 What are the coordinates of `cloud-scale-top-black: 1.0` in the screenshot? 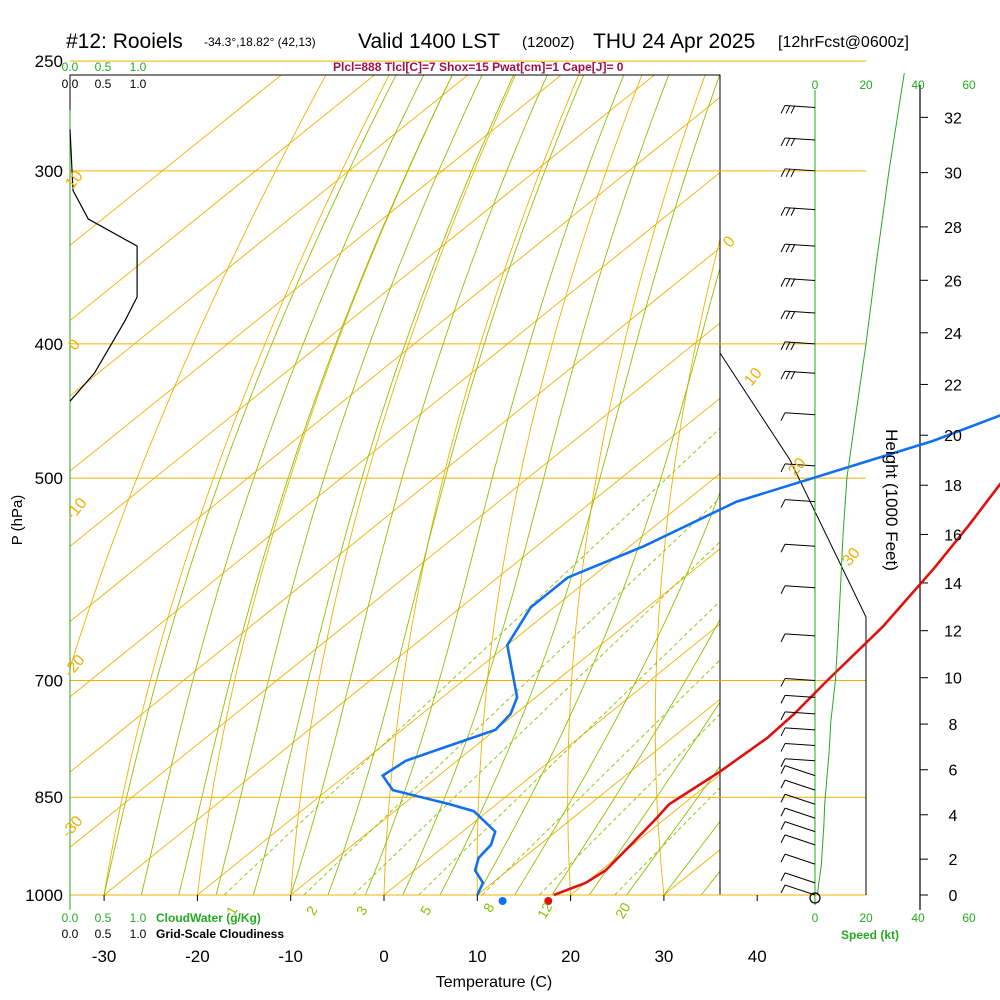 It's located at (138, 84).